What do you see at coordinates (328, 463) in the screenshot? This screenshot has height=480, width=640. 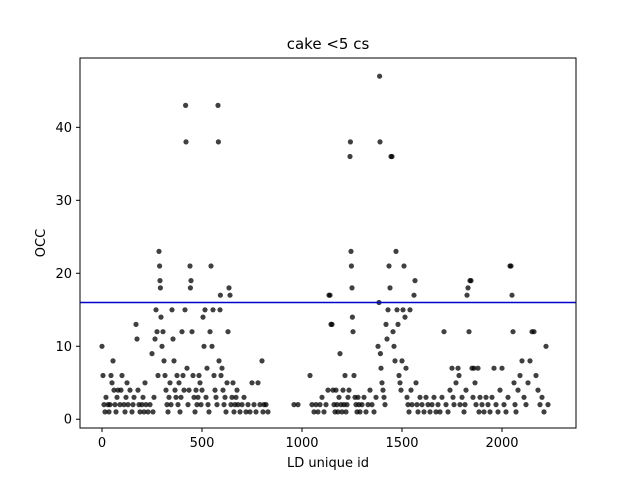 I see `x-axis-label: LD unique id` at bounding box center [328, 463].